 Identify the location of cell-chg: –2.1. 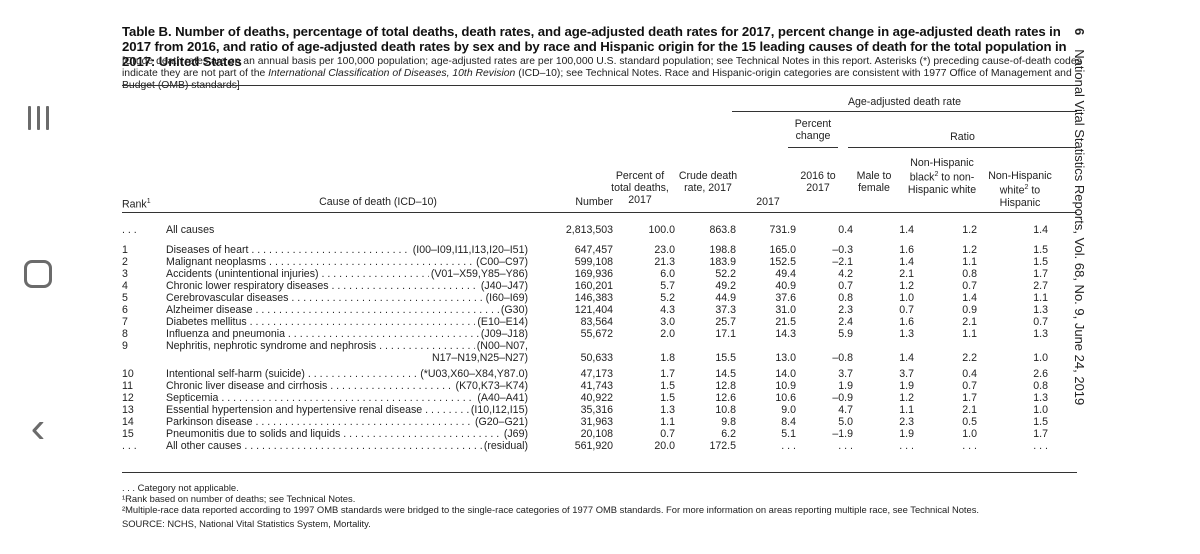
(842, 262).